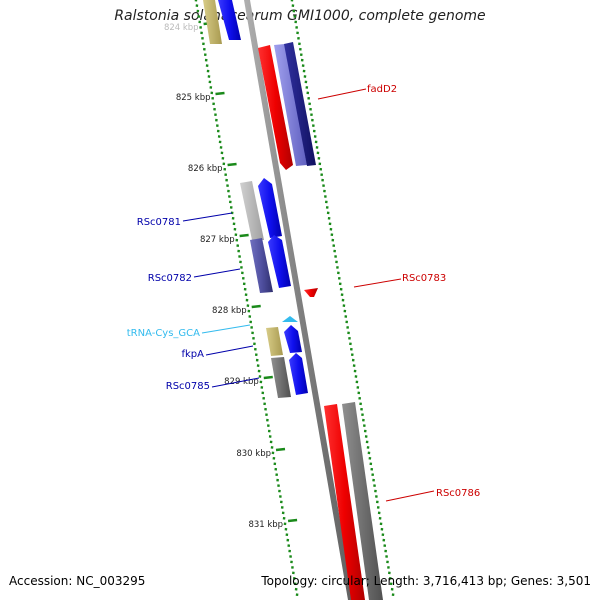 The height and width of the screenshot is (600, 600). Describe the element at coordinates (274, 341) in the screenshot. I see `gene-bar-fkpA-khaki` at that location.